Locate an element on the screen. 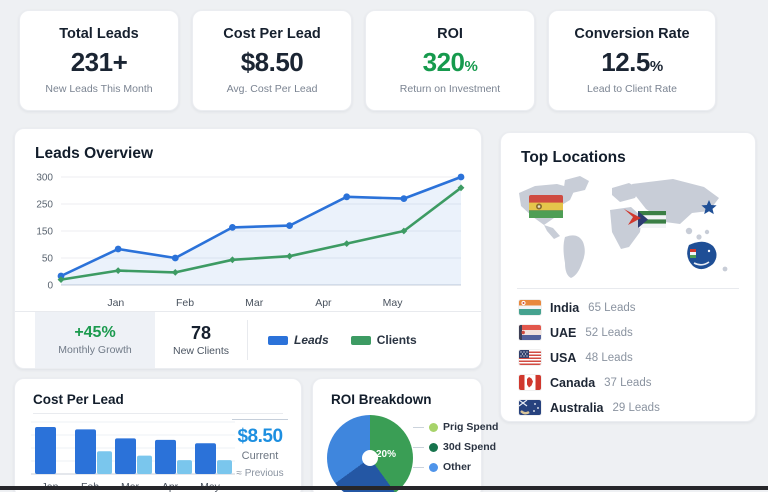 The image size is (768, 492). india-flag-icon is located at coordinates (530, 307).